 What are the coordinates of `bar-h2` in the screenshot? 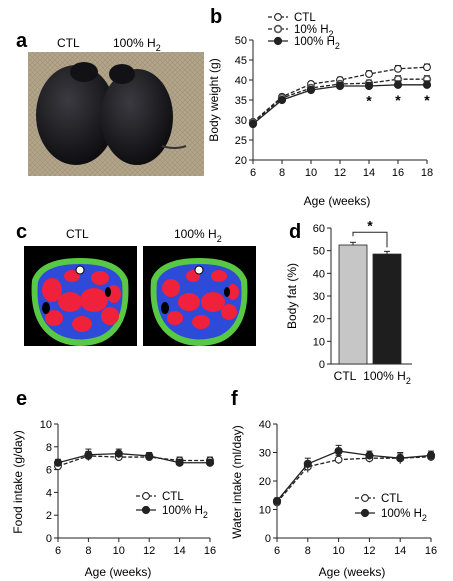 It's located at (387, 309).